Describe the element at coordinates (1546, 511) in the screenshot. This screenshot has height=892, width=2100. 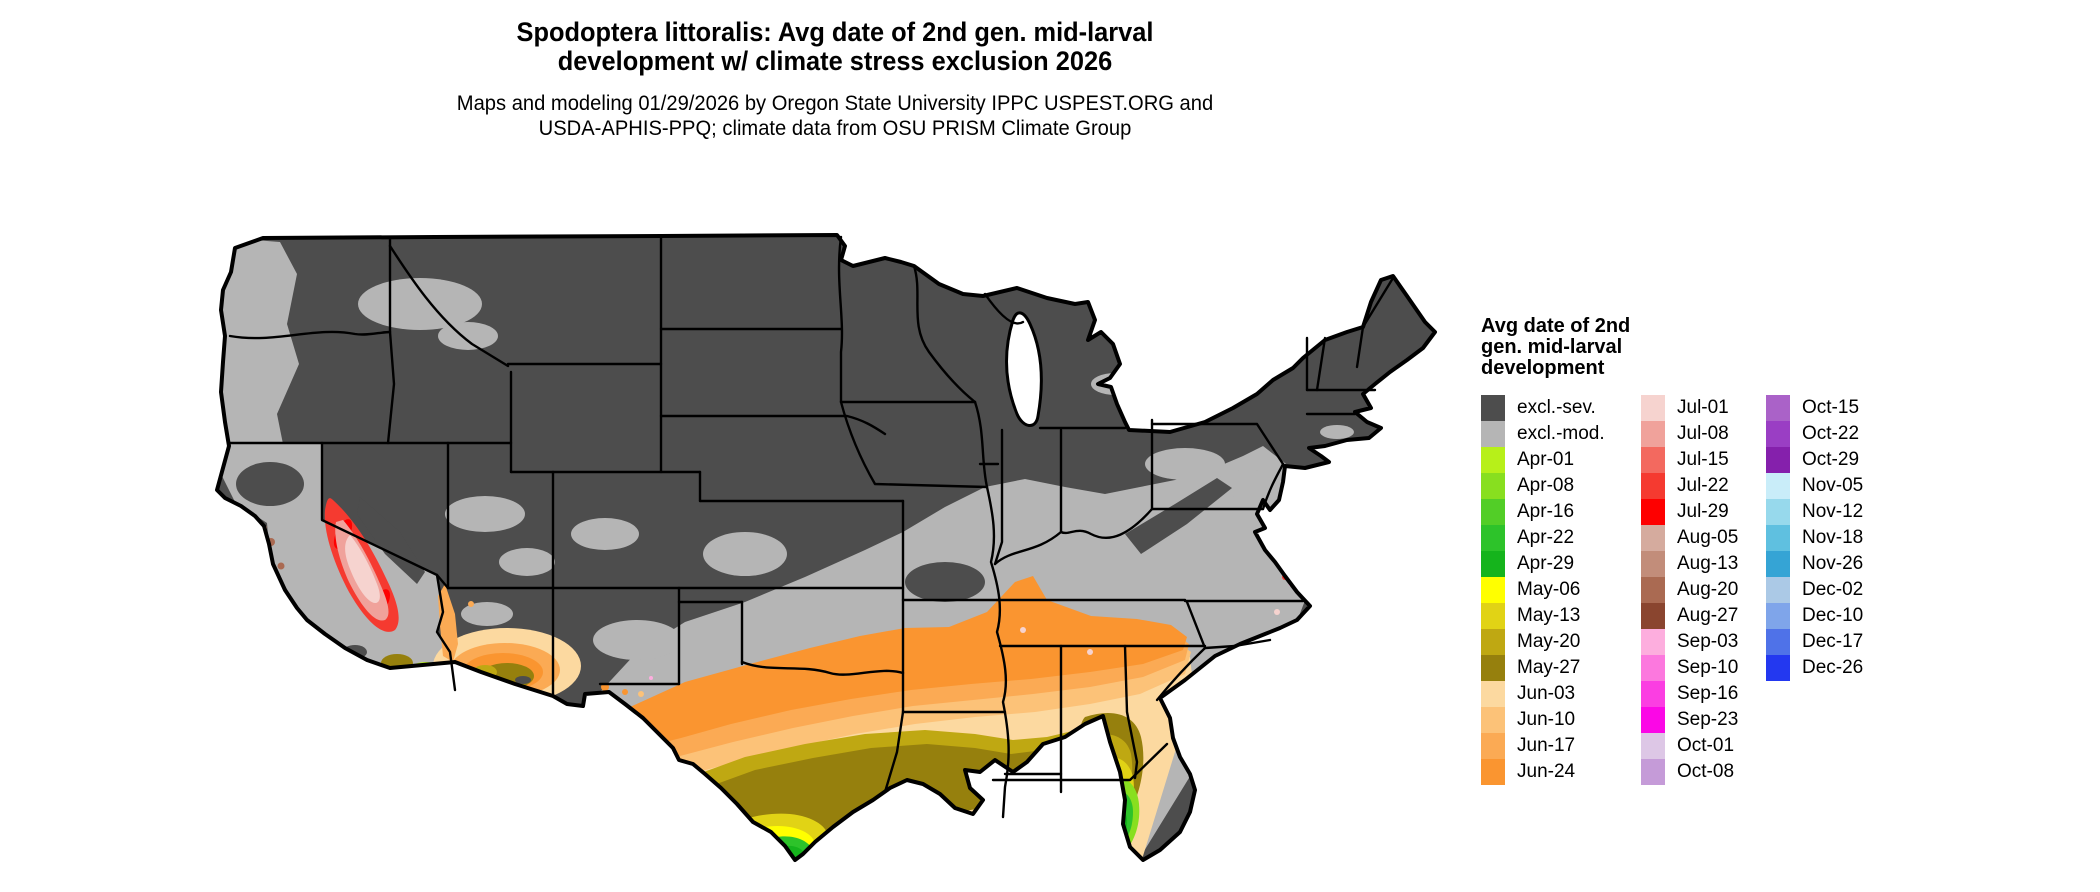
I see `legend-entry-label: Apr-16` at that location.